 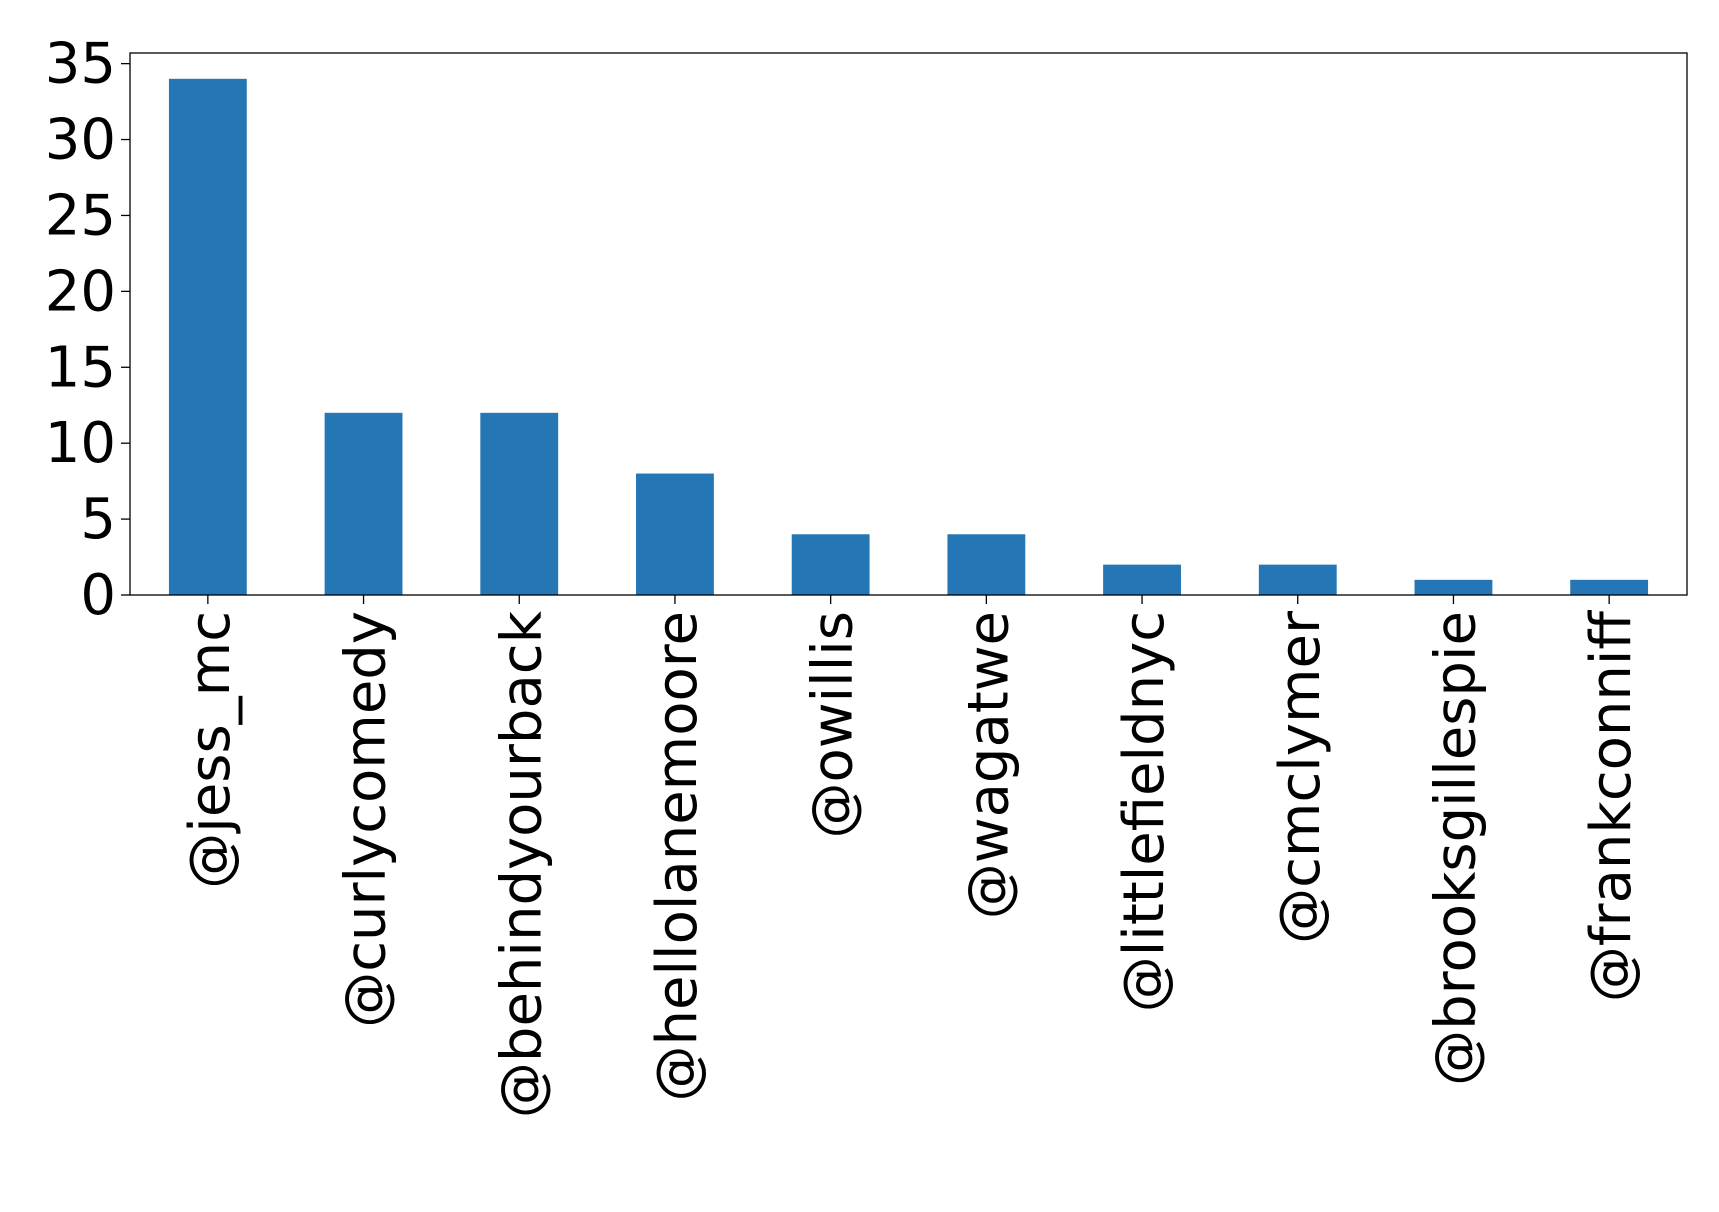 What do you see at coordinates (675, 534) in the screenshot?
I see `bar-hellolanemoore` at bounding box center [675, 534].